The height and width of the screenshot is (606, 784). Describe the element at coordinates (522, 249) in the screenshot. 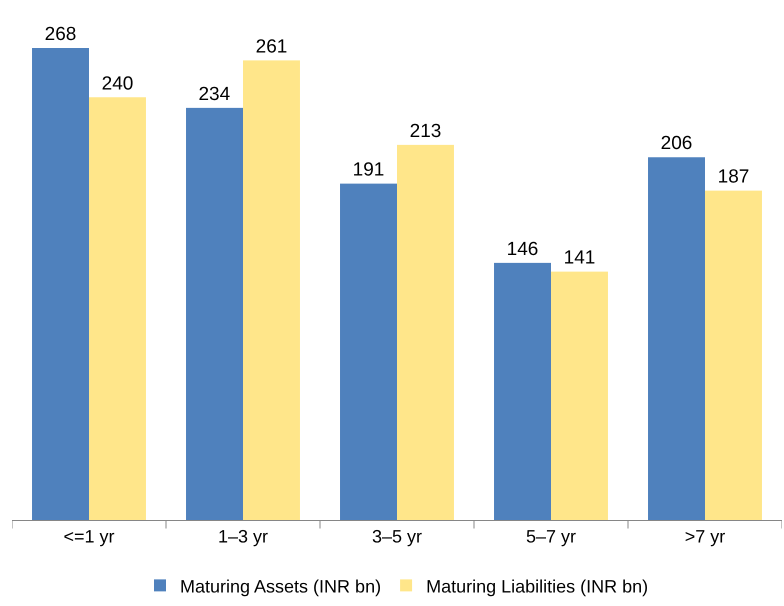

I see `data-label: 146` at that location.